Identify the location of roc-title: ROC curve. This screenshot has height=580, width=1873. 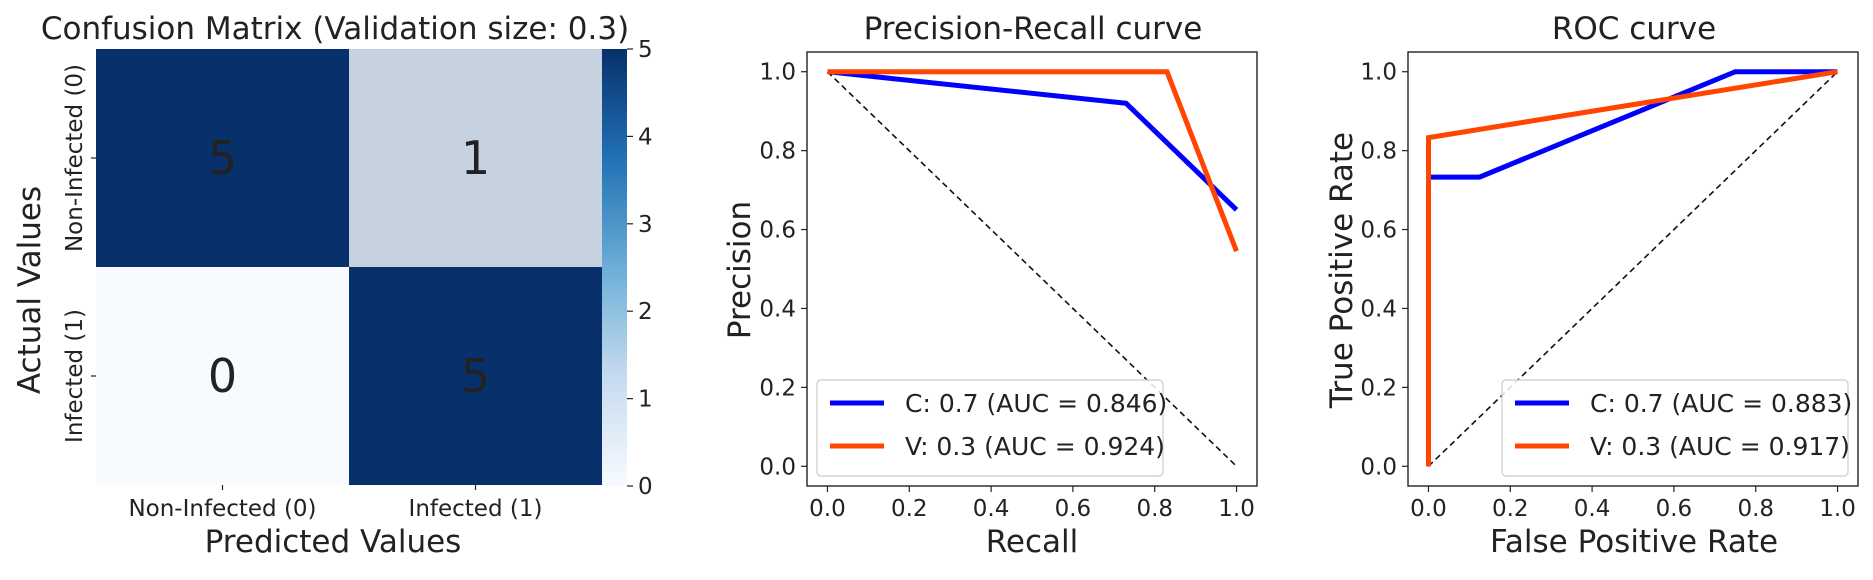
(1634, 29).